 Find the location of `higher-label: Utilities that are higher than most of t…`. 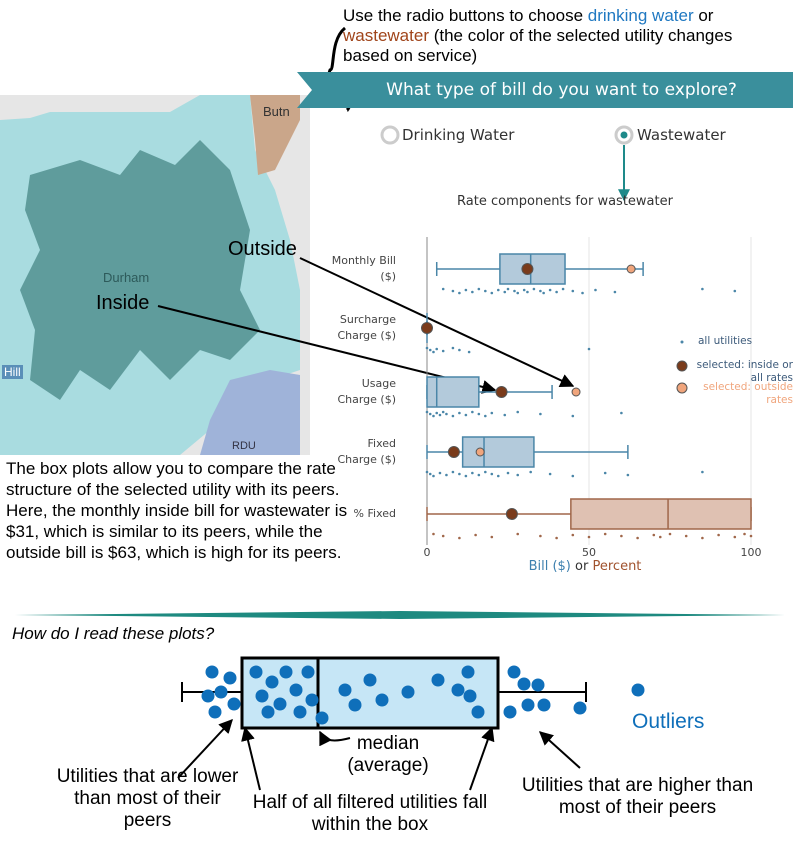

higher-label: Utilities that are higher than most of t… is located at coordinates (637, 796).